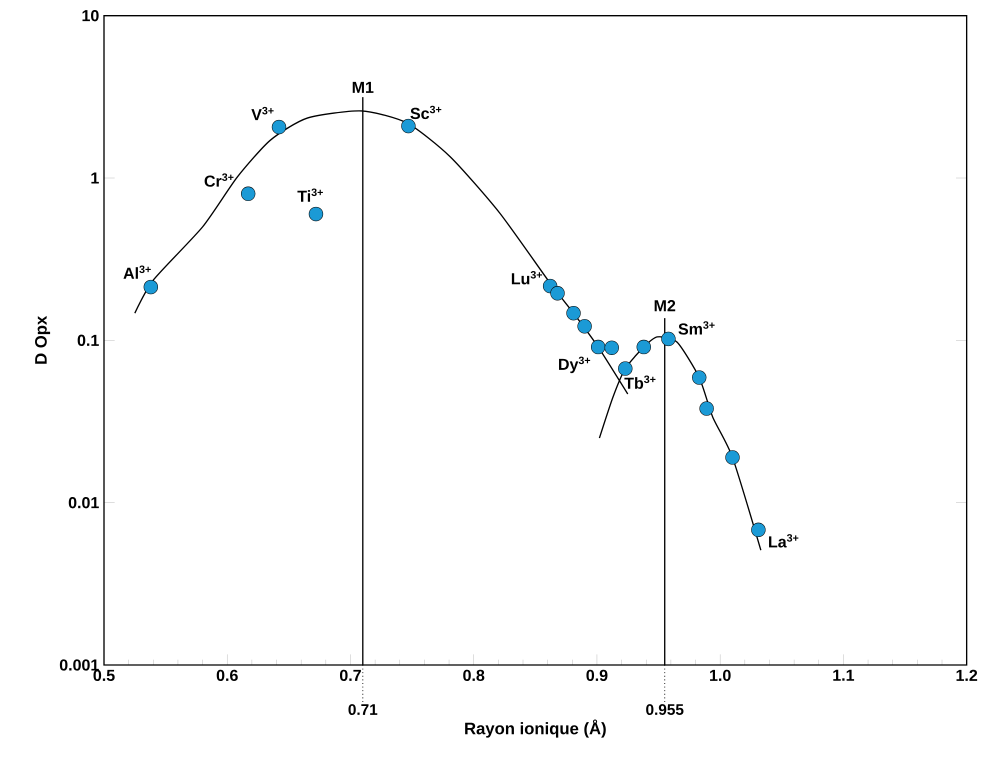 The width and height of the screenshot is (983, 760). Describe the element at coordinates (310, 195) in the screenshot. I see `annotation: Ti$^{3+}$` at that location.